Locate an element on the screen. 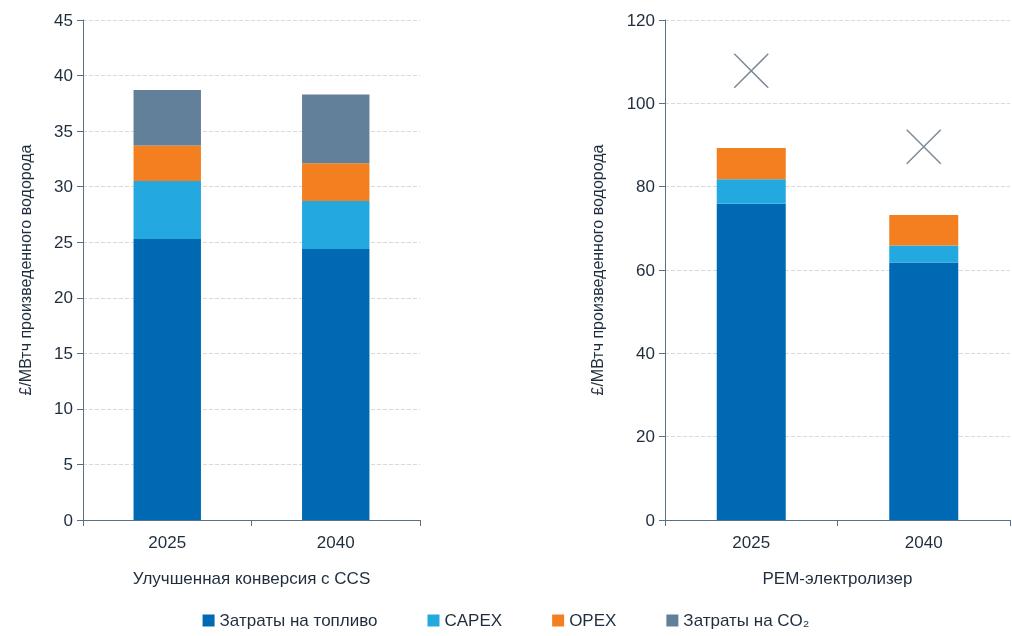  legend-label: Затраты на CO₂ is located at coordinates (746, 620).